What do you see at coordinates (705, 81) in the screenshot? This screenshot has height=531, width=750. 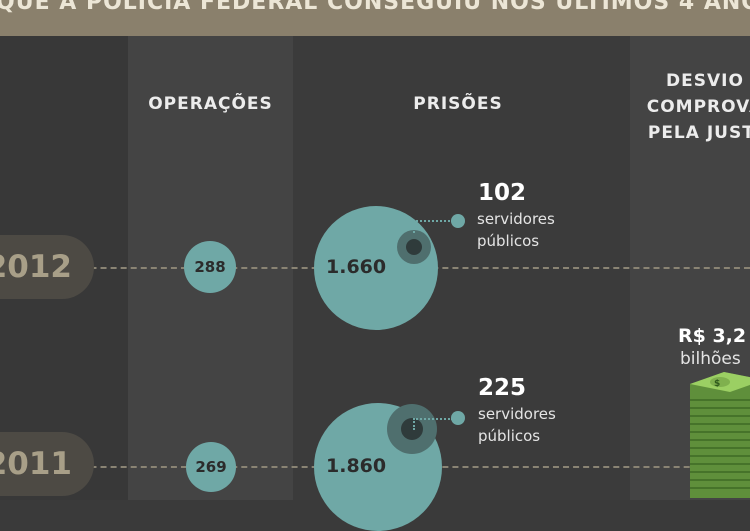 I see `header-desvio-line1: DESVIO` at bounding box center [705, 81].